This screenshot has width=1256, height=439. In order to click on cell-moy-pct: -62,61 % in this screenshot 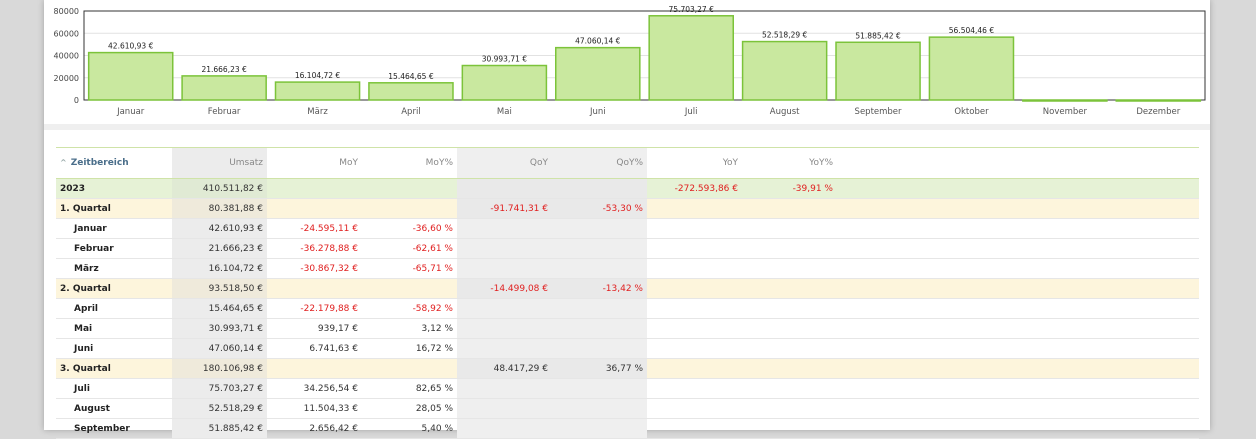, I will do `click(409, 248)`.